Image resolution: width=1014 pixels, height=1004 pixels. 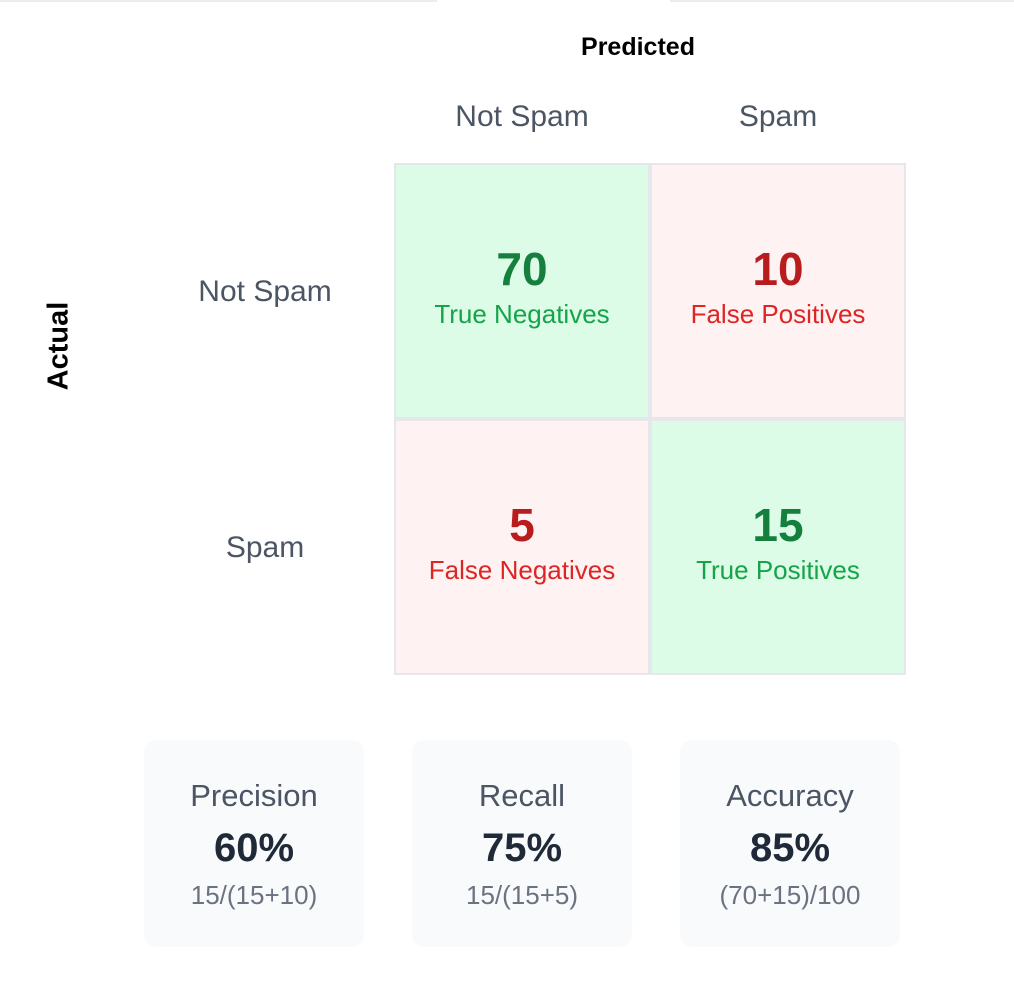 I want to click on metric-formula: (70+15)/100, so click(x=790, y=895).